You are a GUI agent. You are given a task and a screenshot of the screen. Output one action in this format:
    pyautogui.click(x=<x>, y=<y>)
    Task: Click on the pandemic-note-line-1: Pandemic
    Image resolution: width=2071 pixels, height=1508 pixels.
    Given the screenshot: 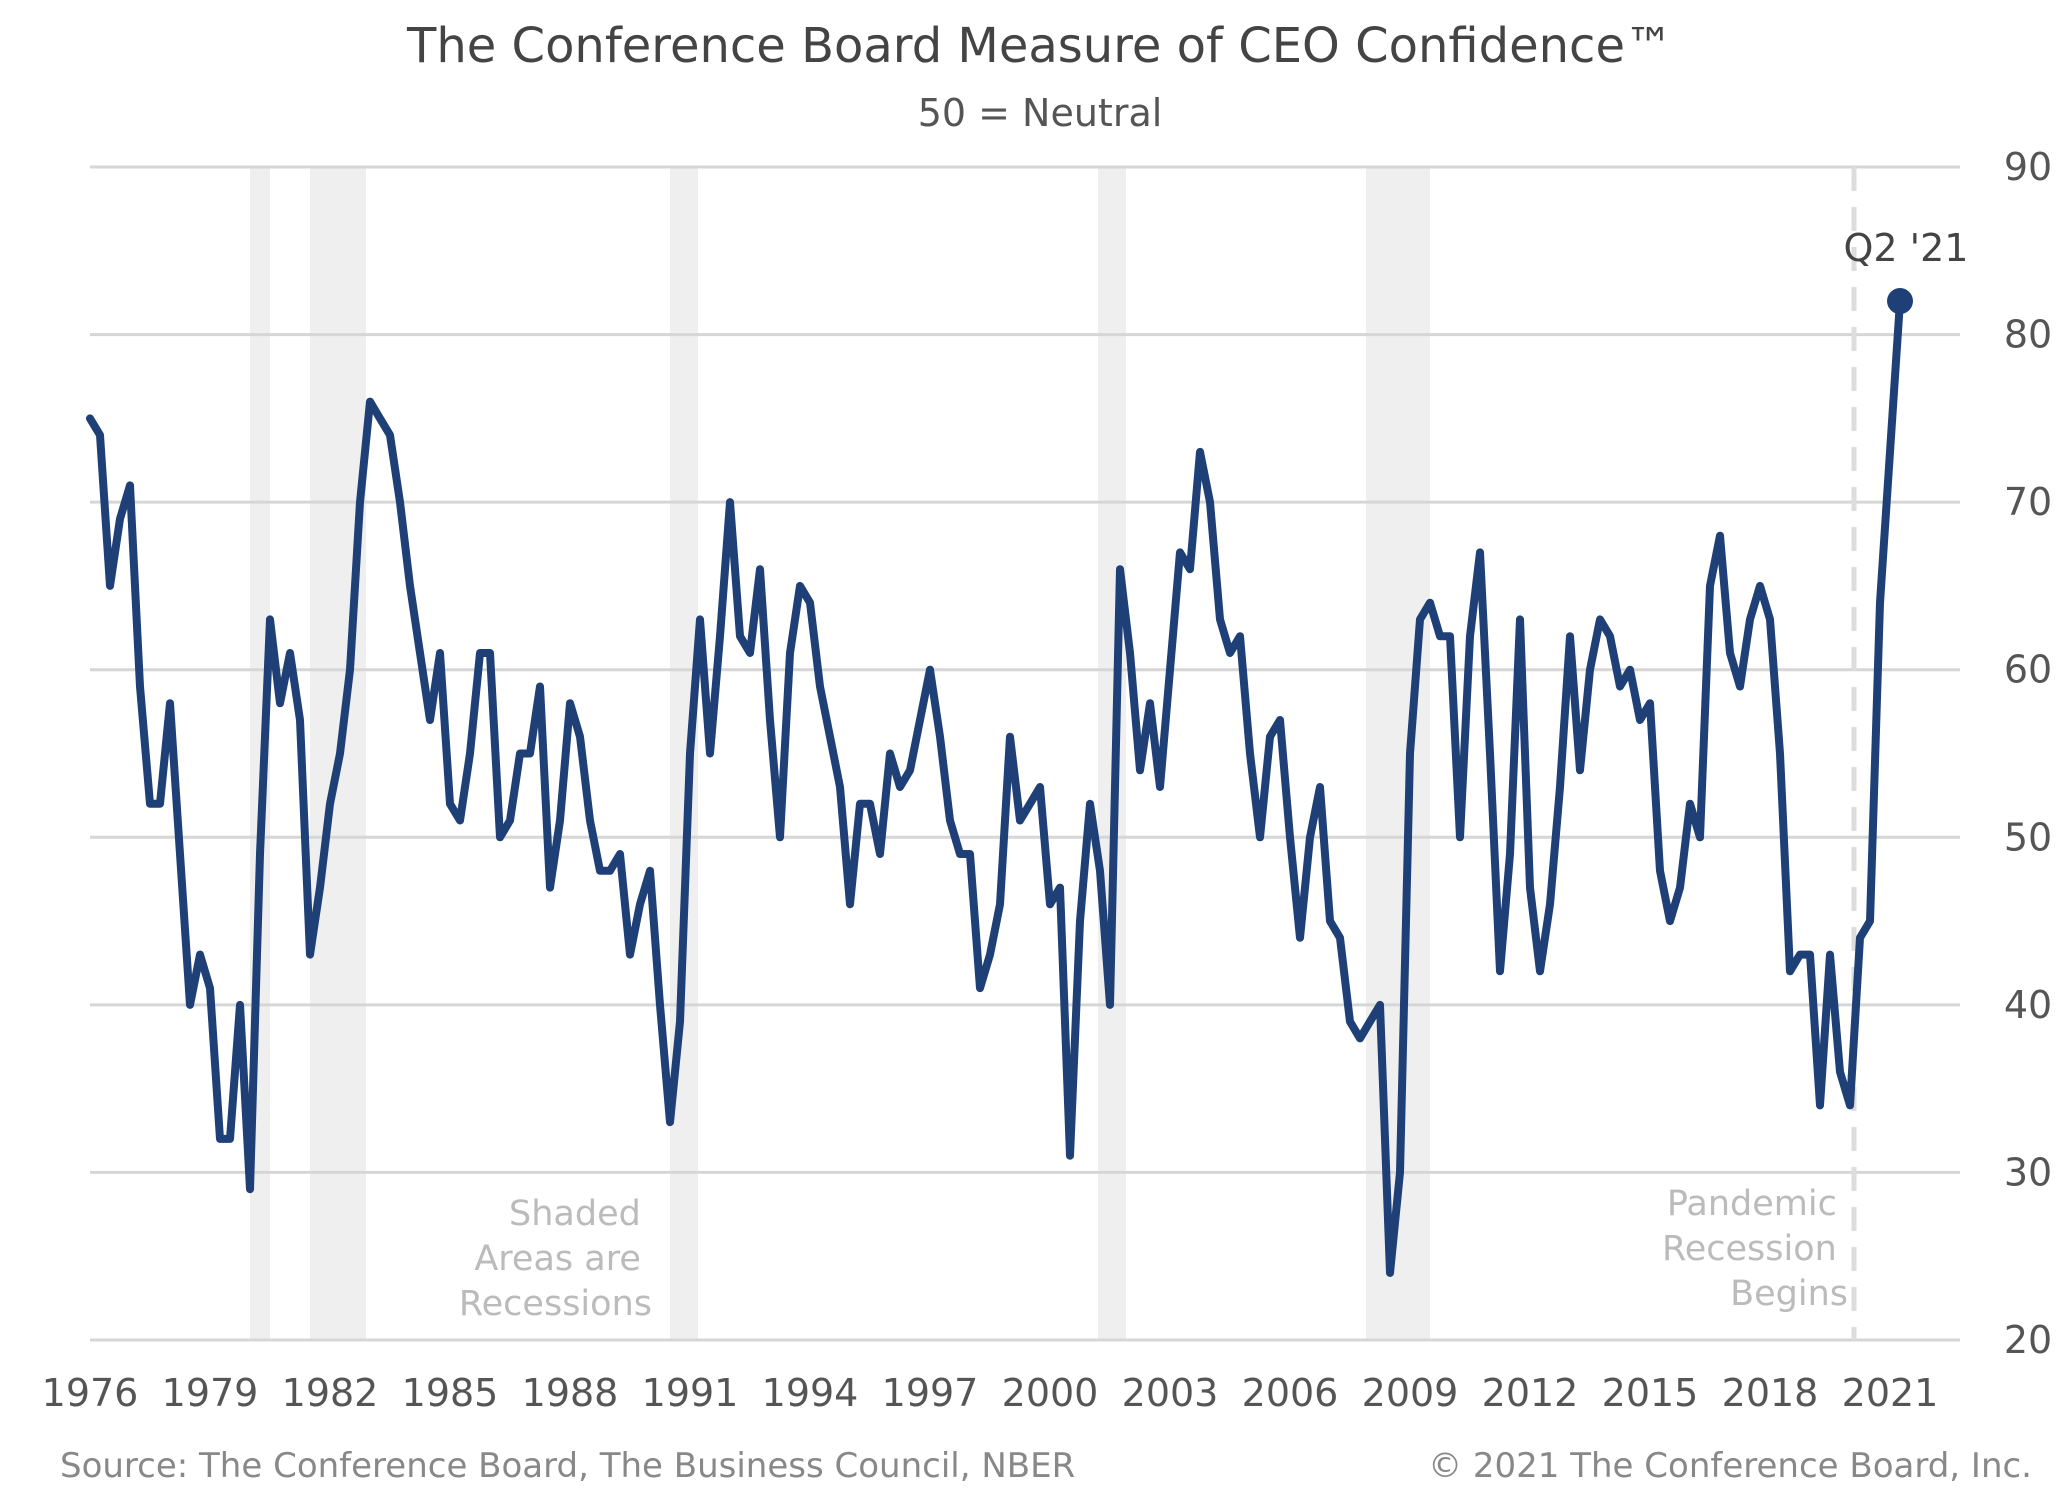 What is the action you would take?
    pyautogui.click(x=1752, y=1204)
    